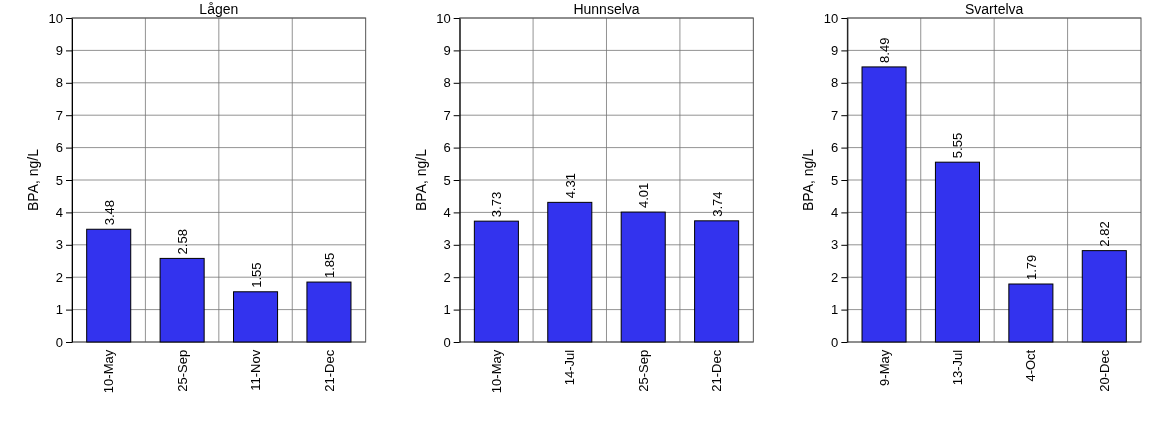  What do you see at coordinates (884, 367) in the screenshot?
I see `x-tick-label: 9-May` at bounding box center [884, 367].